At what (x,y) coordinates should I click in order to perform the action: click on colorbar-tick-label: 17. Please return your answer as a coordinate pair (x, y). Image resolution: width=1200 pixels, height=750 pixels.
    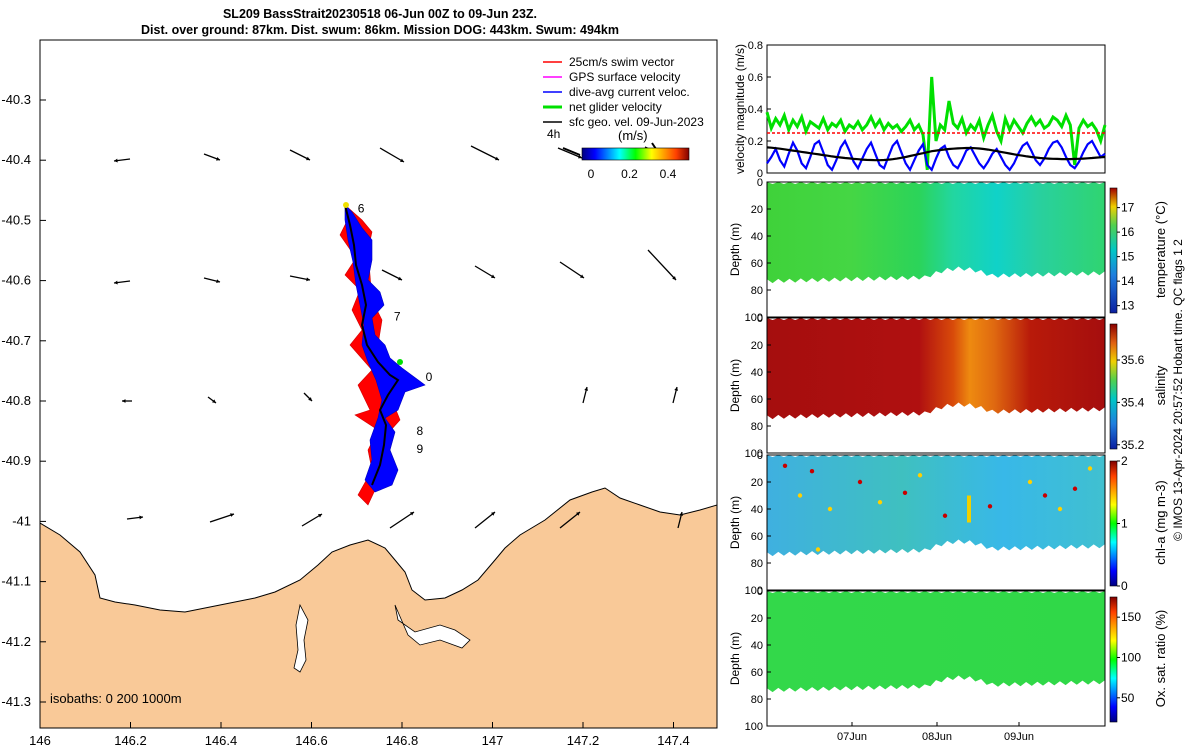
    Looking at the image, I should click on (1128, 208).